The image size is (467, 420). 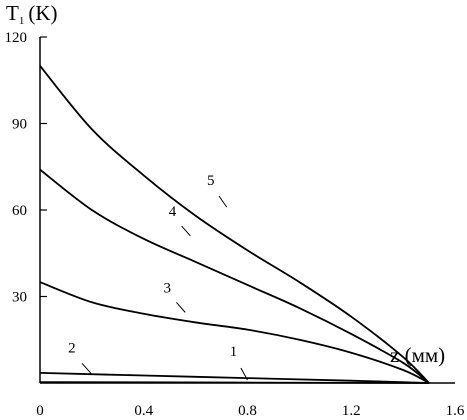 I want to click on x-tick-label: 1.2, so click(x=351, y=411).